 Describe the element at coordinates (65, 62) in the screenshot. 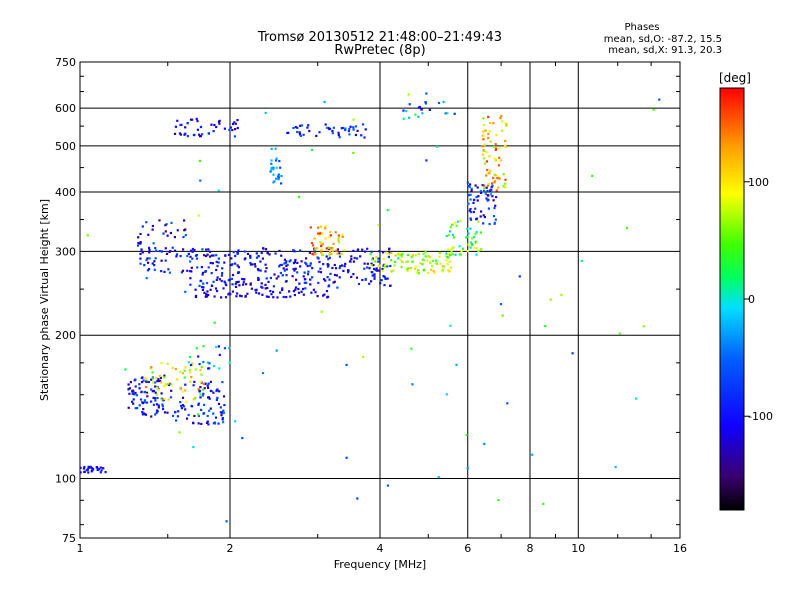

I see `y-tick-label: 750` at that location.